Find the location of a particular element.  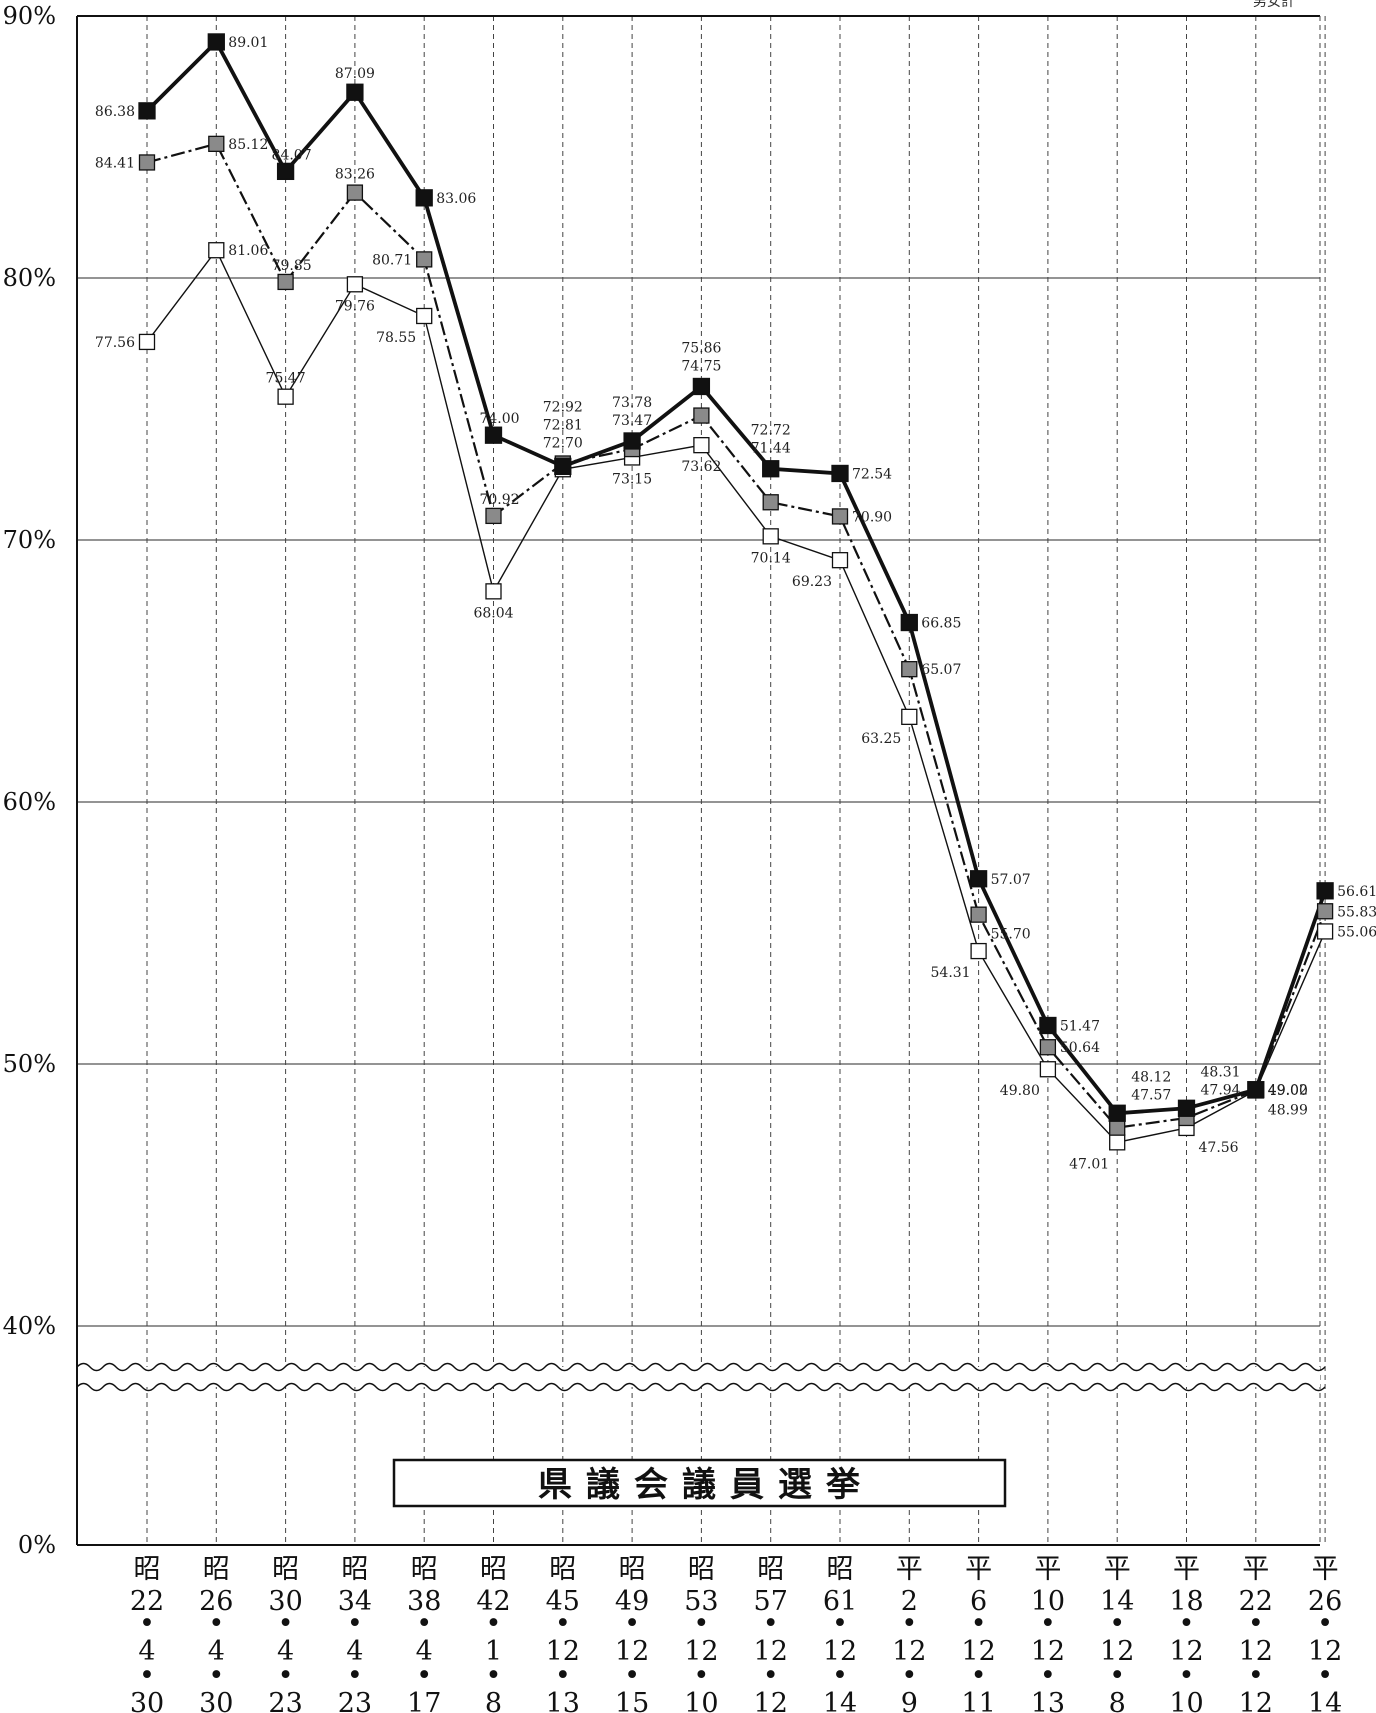

chart-title: 県議会議員選挙 is located at coordinates (706, 1485).